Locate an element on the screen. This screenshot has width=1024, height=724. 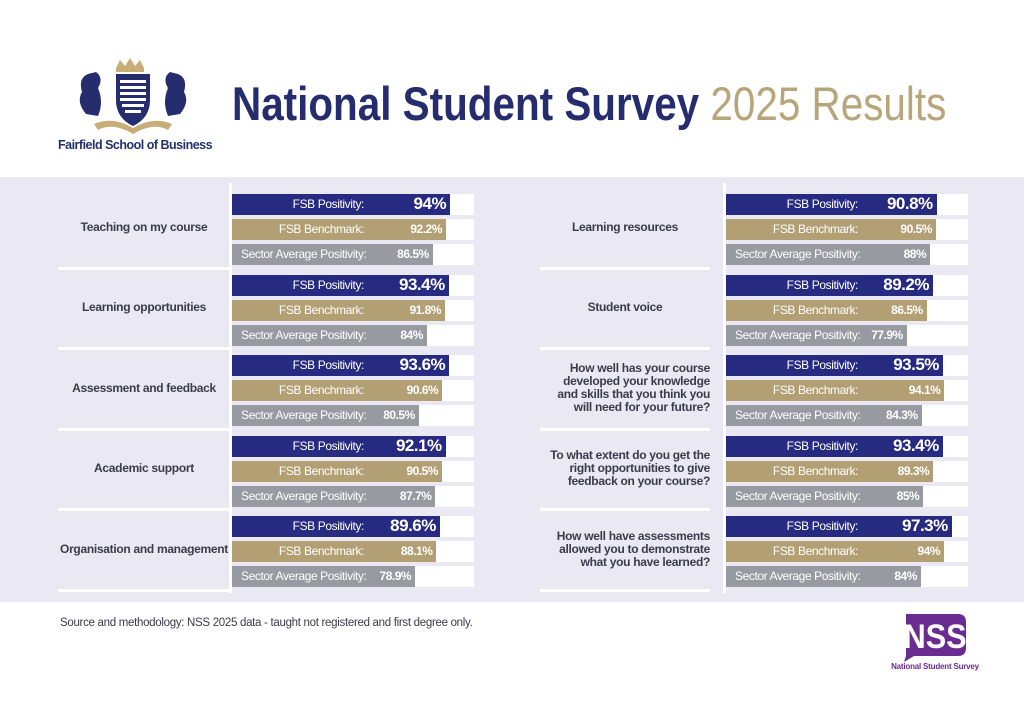
bar-track: FSB Benchmark: 88.1% is located at coordinates (353, 551).